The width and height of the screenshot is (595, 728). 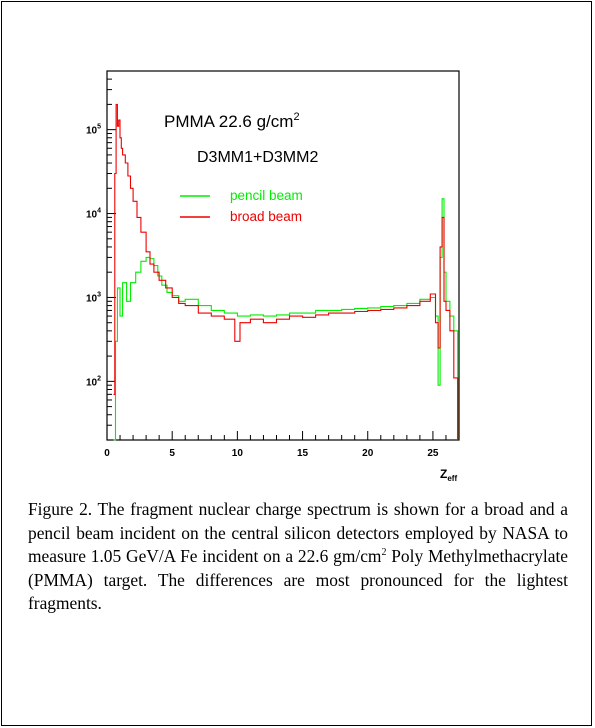 I want to click on y-tick-label: 10³, so click(x=93, y=297).